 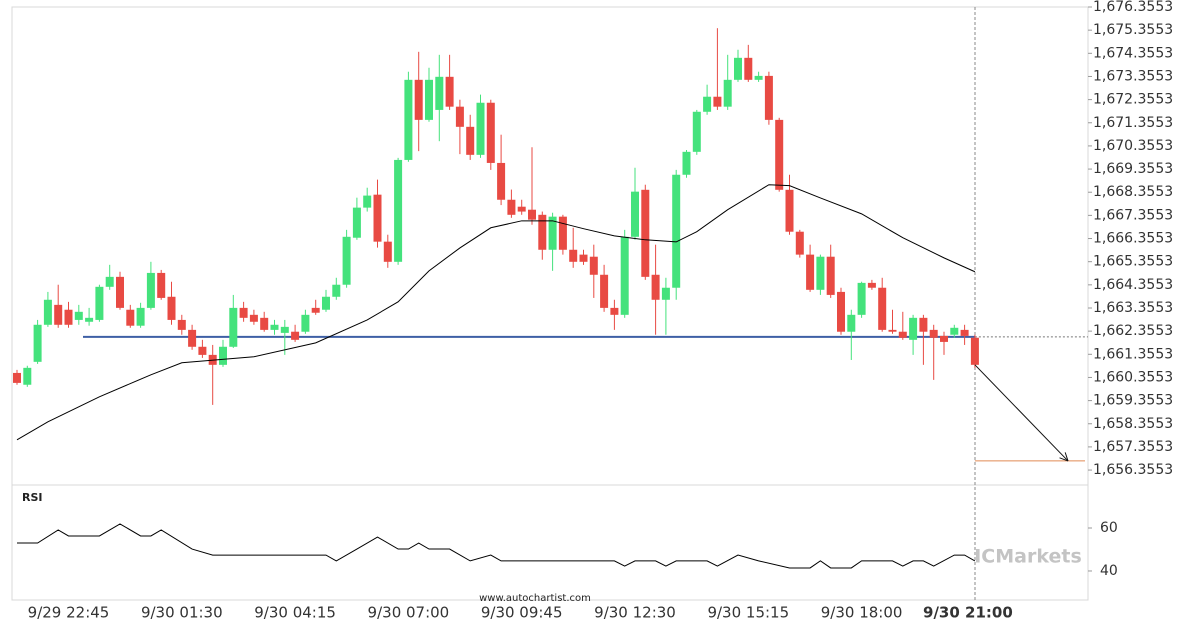 I want to click on x-tick-label: 9/29 22:45, so click(x=69, y=613).